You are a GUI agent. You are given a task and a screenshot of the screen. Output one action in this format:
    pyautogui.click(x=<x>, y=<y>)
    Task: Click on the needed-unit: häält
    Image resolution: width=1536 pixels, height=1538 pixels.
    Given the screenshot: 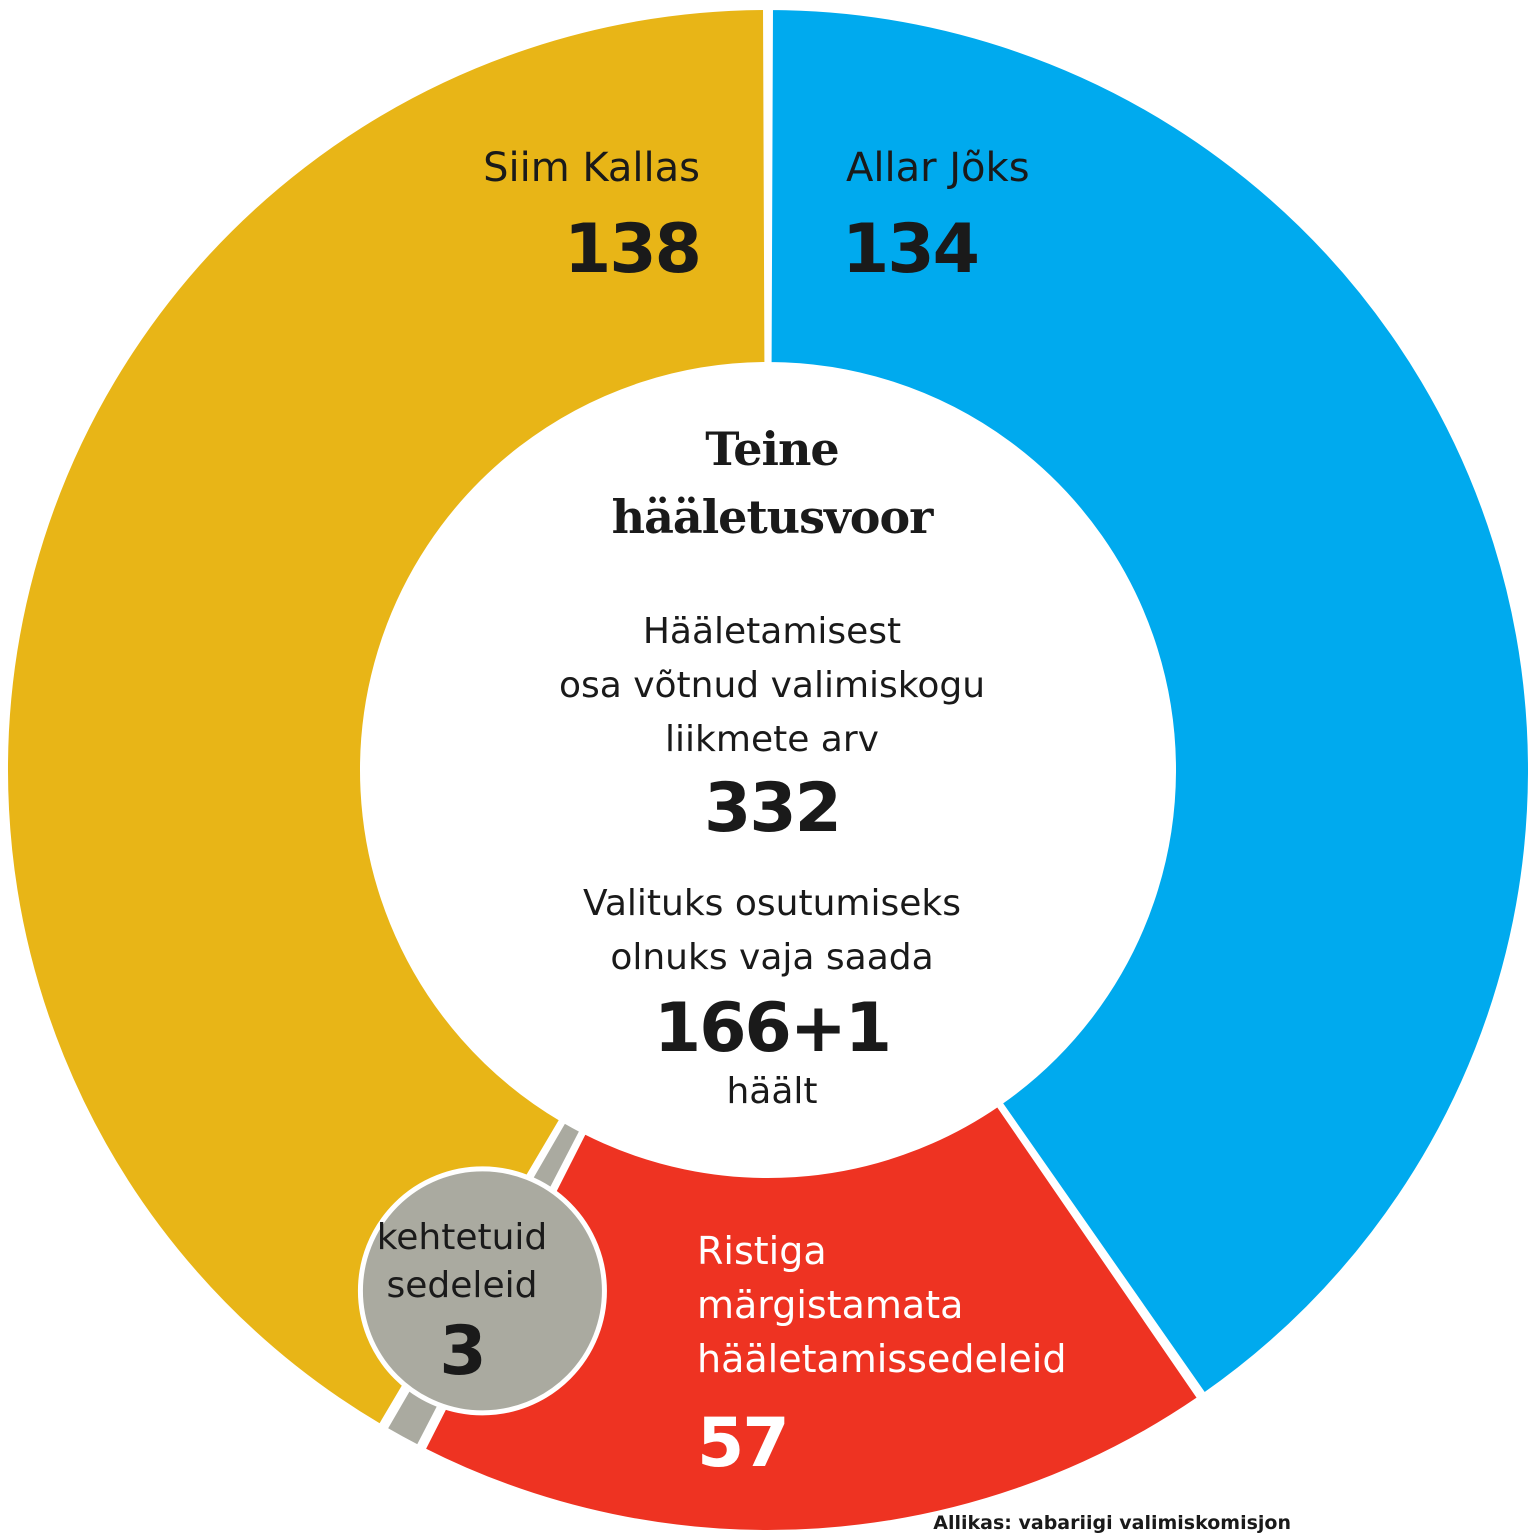 What is the action you would take?
    pyautogui.click(x=772, y=1091)
    